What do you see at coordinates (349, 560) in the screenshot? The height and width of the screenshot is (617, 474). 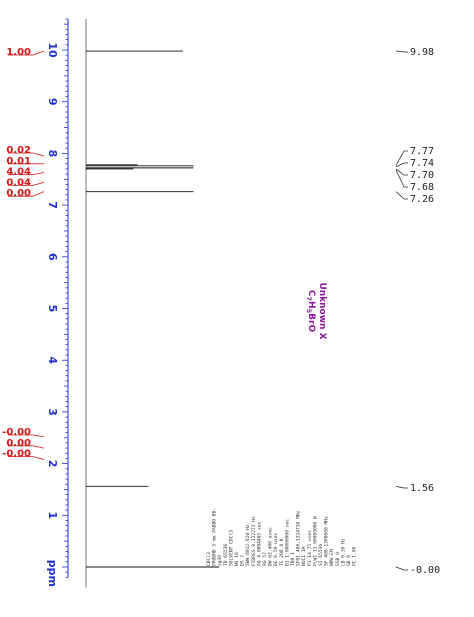 I see `parameter-line: GB 0` at bounding box center [349, 560].